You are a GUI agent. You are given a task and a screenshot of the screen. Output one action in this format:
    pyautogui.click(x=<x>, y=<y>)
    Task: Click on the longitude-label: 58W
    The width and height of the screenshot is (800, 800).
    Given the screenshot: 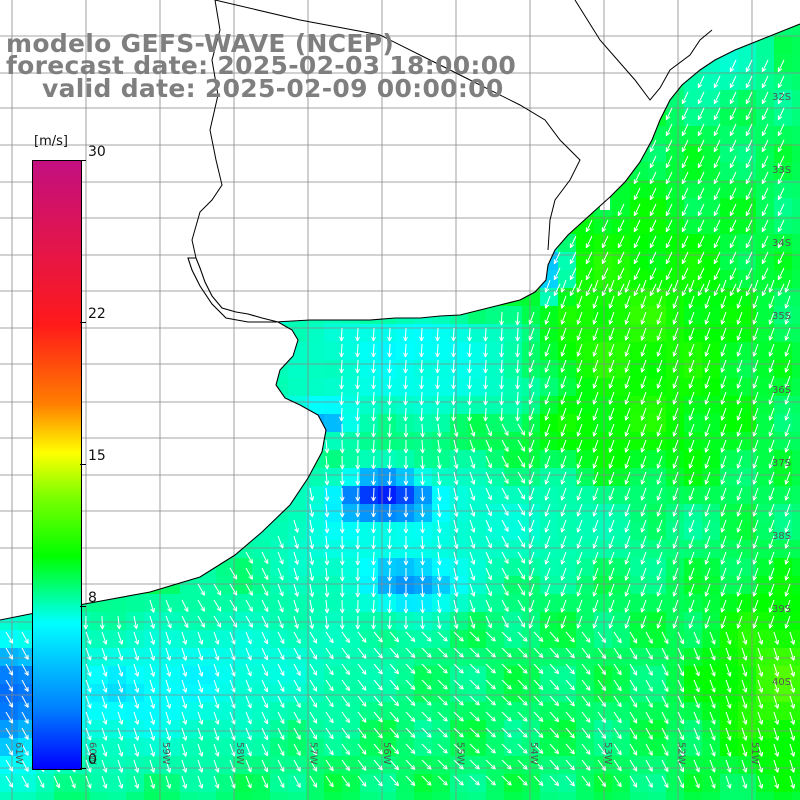 What is the action you would take?
    pyautogui.click(x=239, y=753)
    